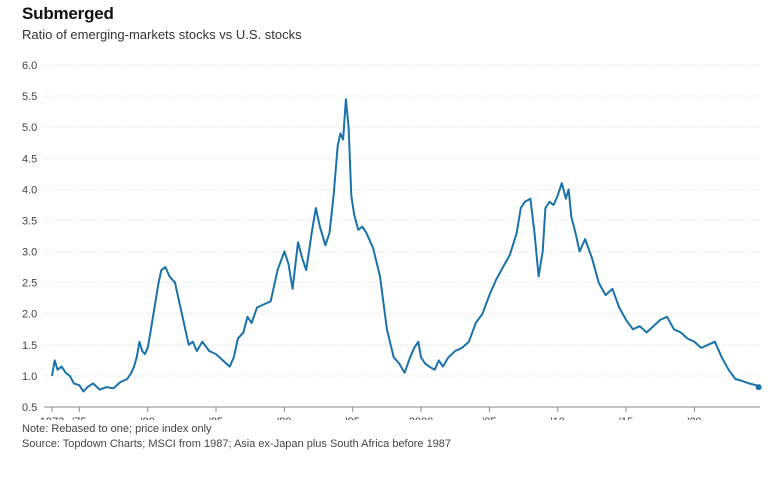  I want to click on y-tick-label: 5.0, so click(29, 128).